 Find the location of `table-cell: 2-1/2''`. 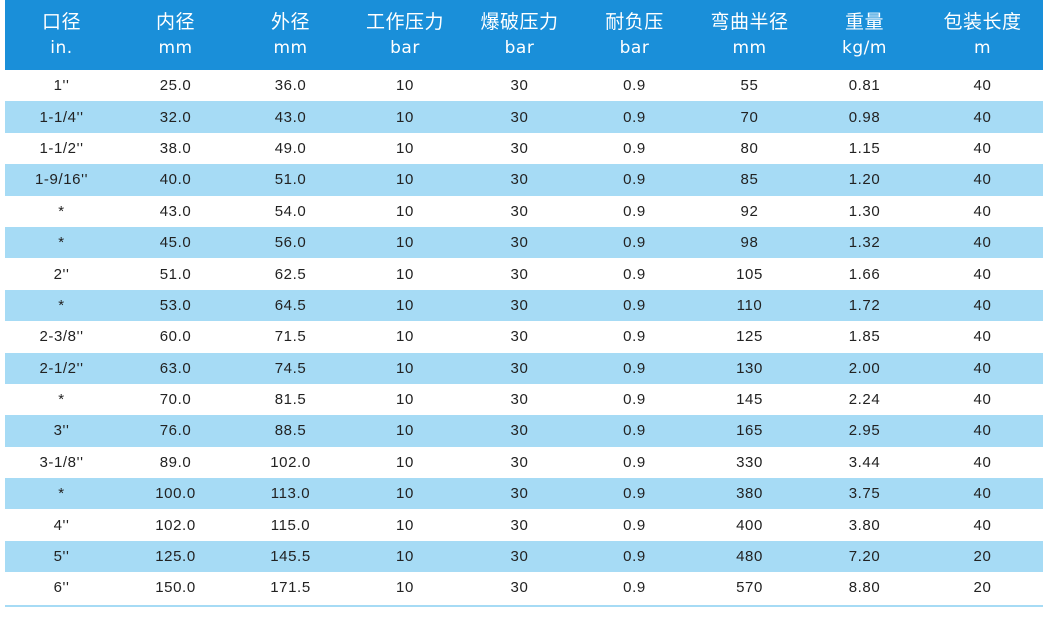

table-cell: 2-1/2'' is located at coordinates (61, 368).